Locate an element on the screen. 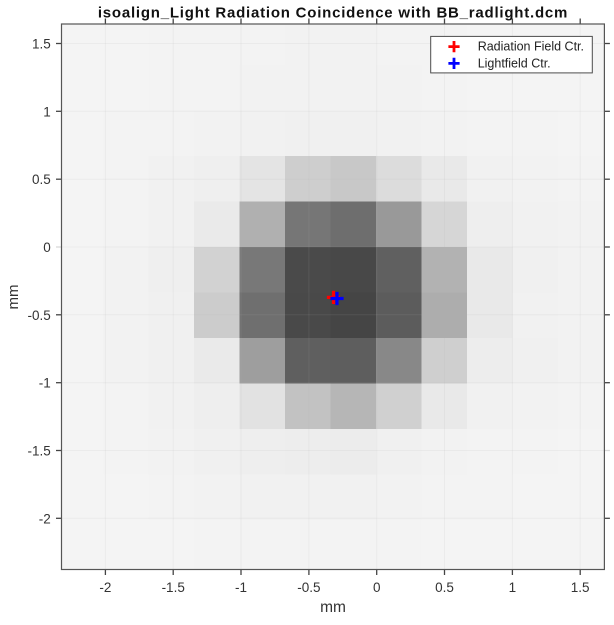 This screenshot has width=614, height=625. svg-text: Radiation Field Ctr. is located at coordinates (531, 47).